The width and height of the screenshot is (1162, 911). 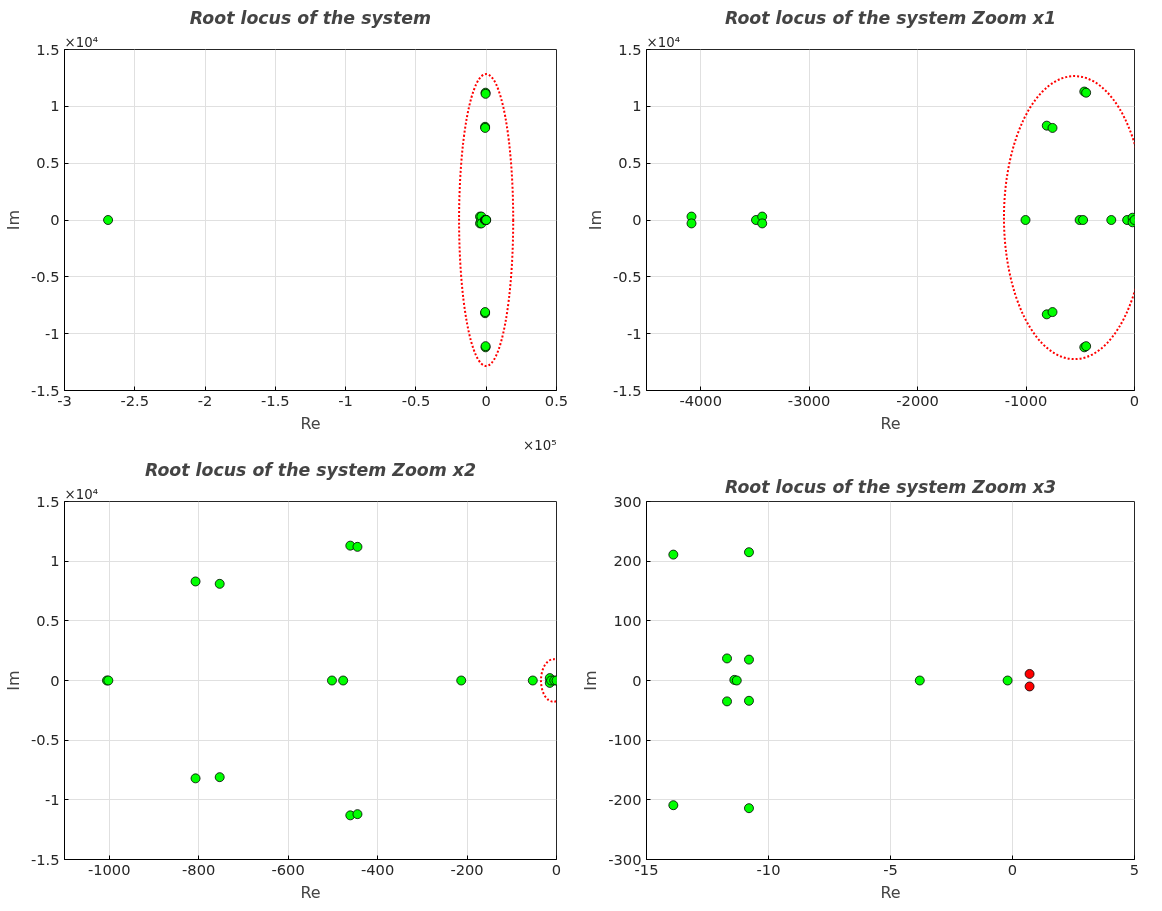 What do you see at coordinates (205, 400) in the screenshot?
I see `x-tick-label: -2` at bounding box center [205, 400].